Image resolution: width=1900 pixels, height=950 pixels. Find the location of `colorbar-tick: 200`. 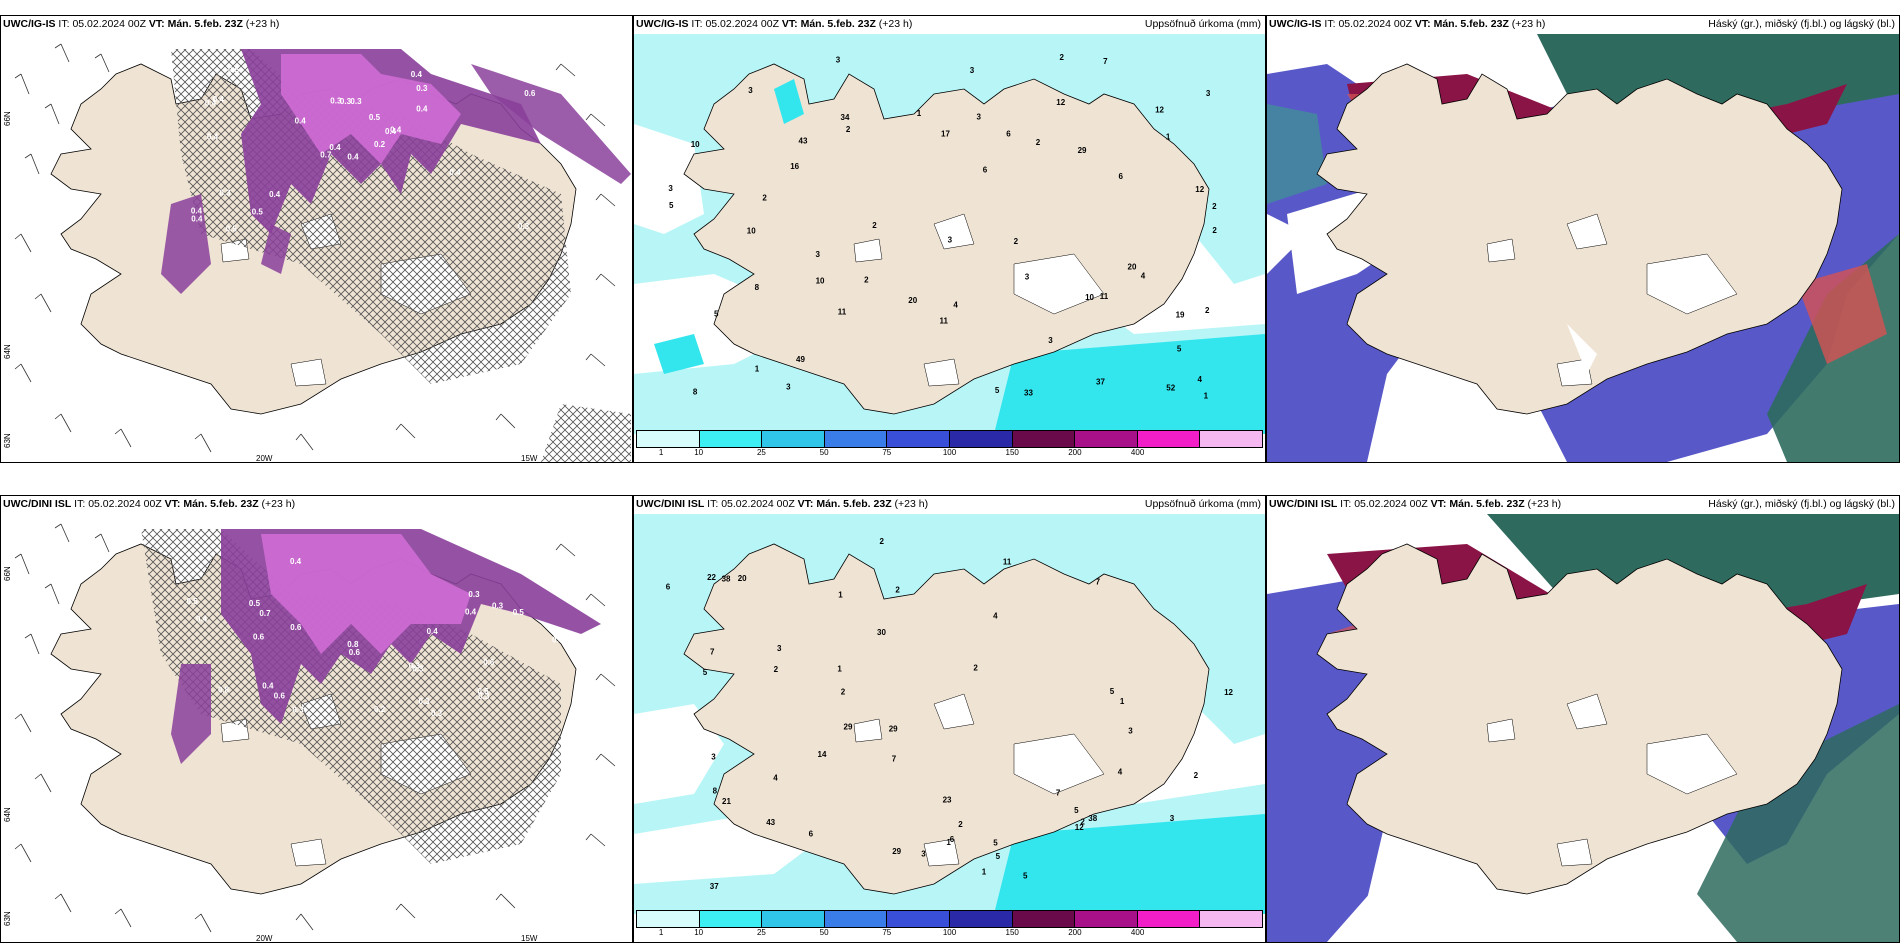

colorbar-tick: 200 is located at coordinates (1075, 932).